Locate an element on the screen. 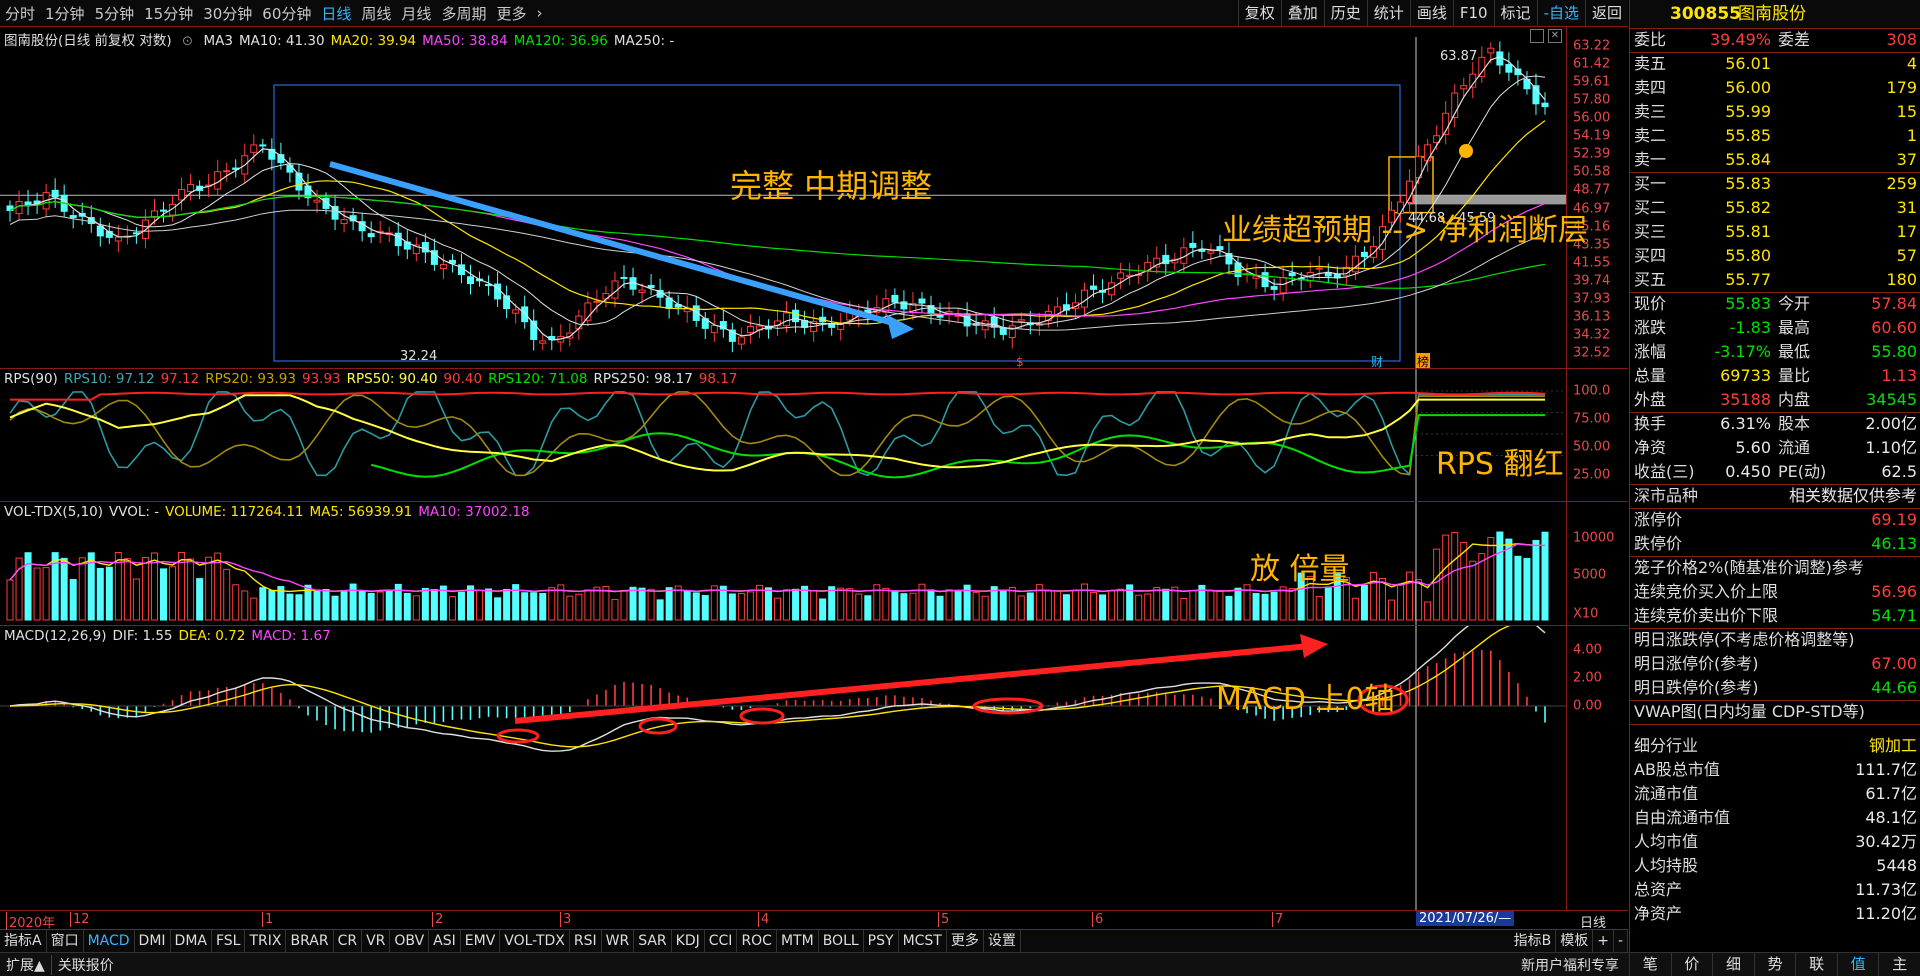 The height and width of the screenshot is (976, 1920). quote-tab-2: 细 is located at coordinates (1733, 964).